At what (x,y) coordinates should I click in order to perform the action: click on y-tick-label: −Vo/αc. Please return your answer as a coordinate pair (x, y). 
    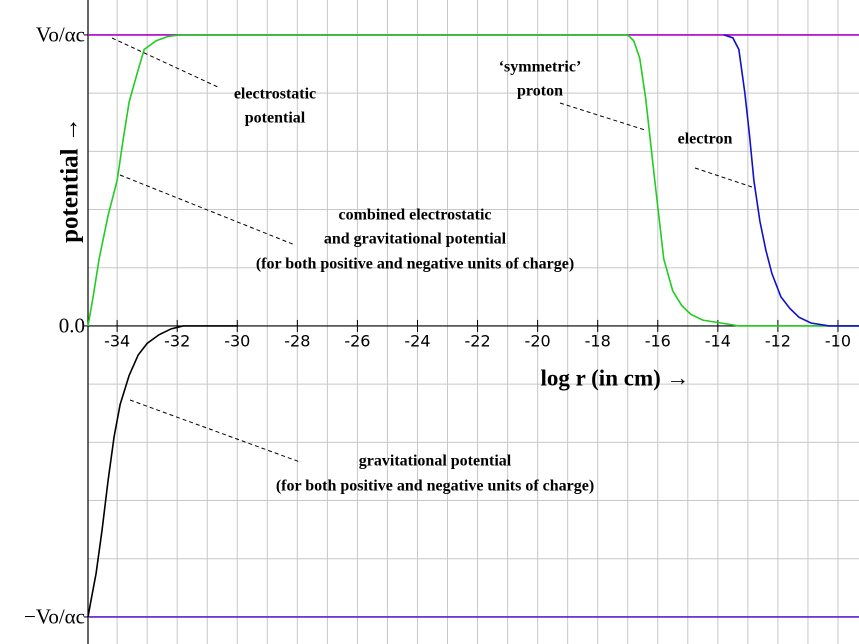
    Looking at the image, I should click on (54, 617).